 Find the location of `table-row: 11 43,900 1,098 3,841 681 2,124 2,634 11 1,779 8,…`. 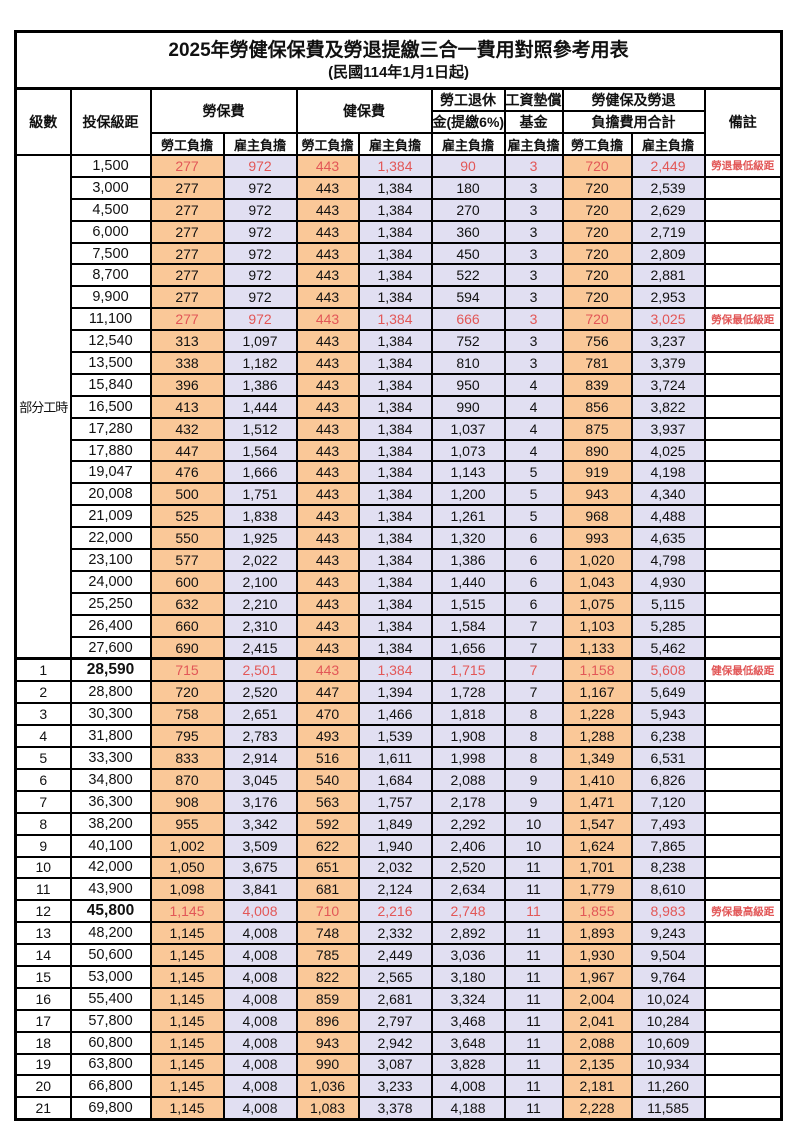

table-row: 11 43,900 1,098 3,841 681 2,124 2,634 11 1,779 8,… is located at coordinates (398, 889).